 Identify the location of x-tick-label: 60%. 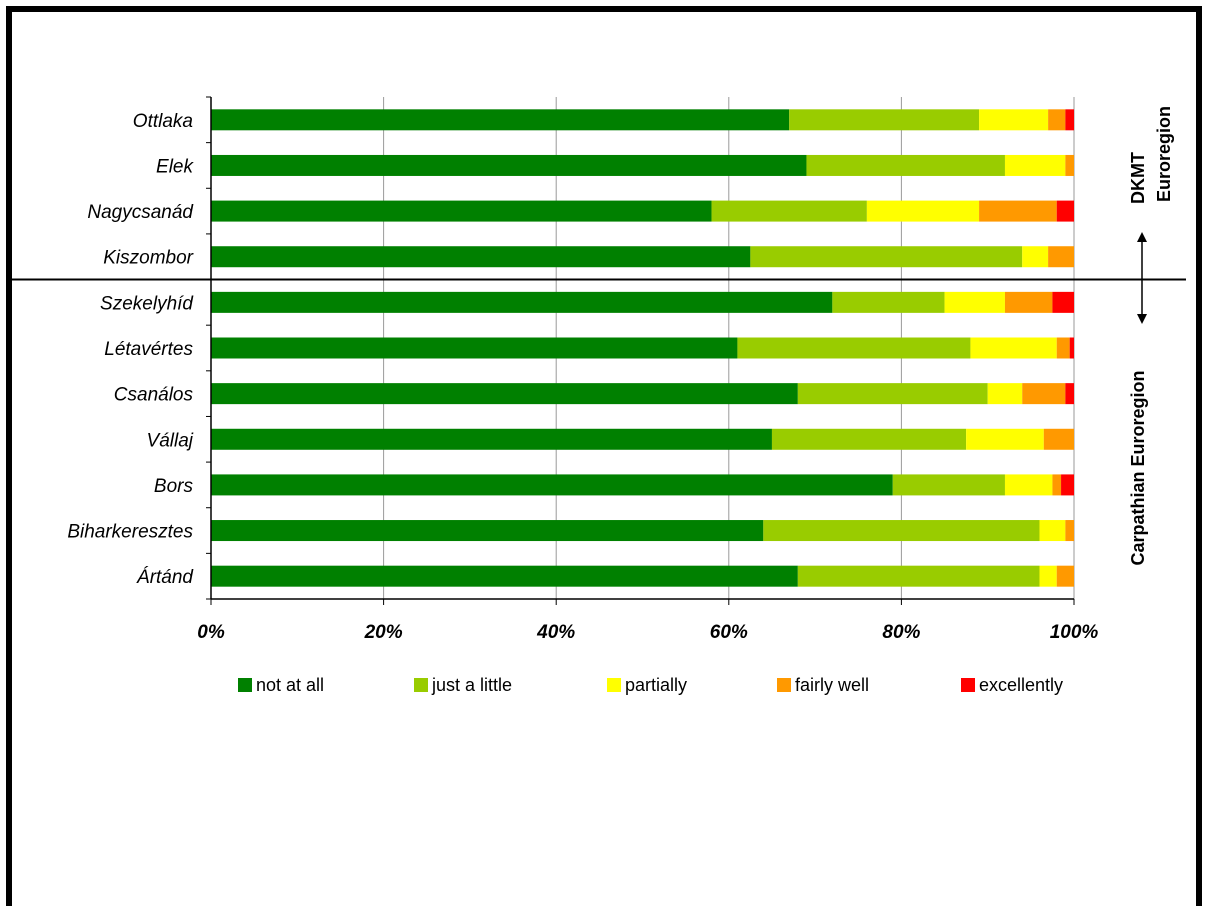
(729, 632).